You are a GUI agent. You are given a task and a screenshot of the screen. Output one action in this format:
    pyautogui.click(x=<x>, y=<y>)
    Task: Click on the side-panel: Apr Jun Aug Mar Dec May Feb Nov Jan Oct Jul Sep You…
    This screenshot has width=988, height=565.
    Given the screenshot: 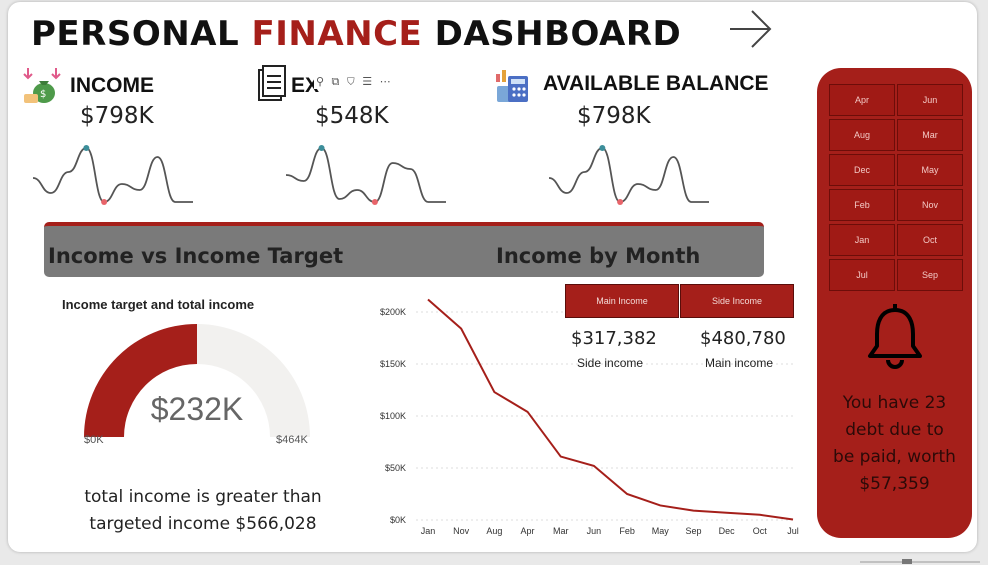 What is the action you would take?
    pyautogui.click(x=894, y=303)
    